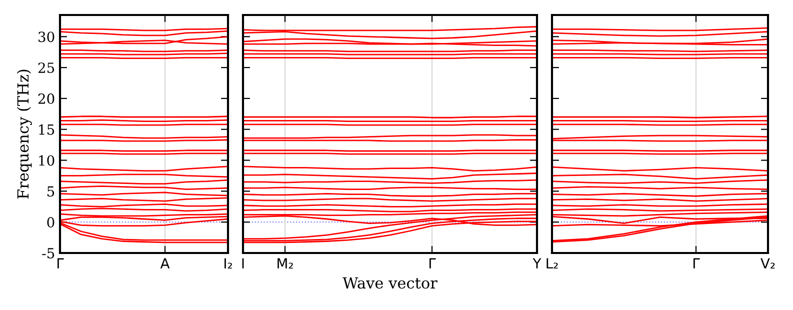 The width and height of the screenshot is (793, 310). I want to click on y-tick-label: 30, so click(46, 37).